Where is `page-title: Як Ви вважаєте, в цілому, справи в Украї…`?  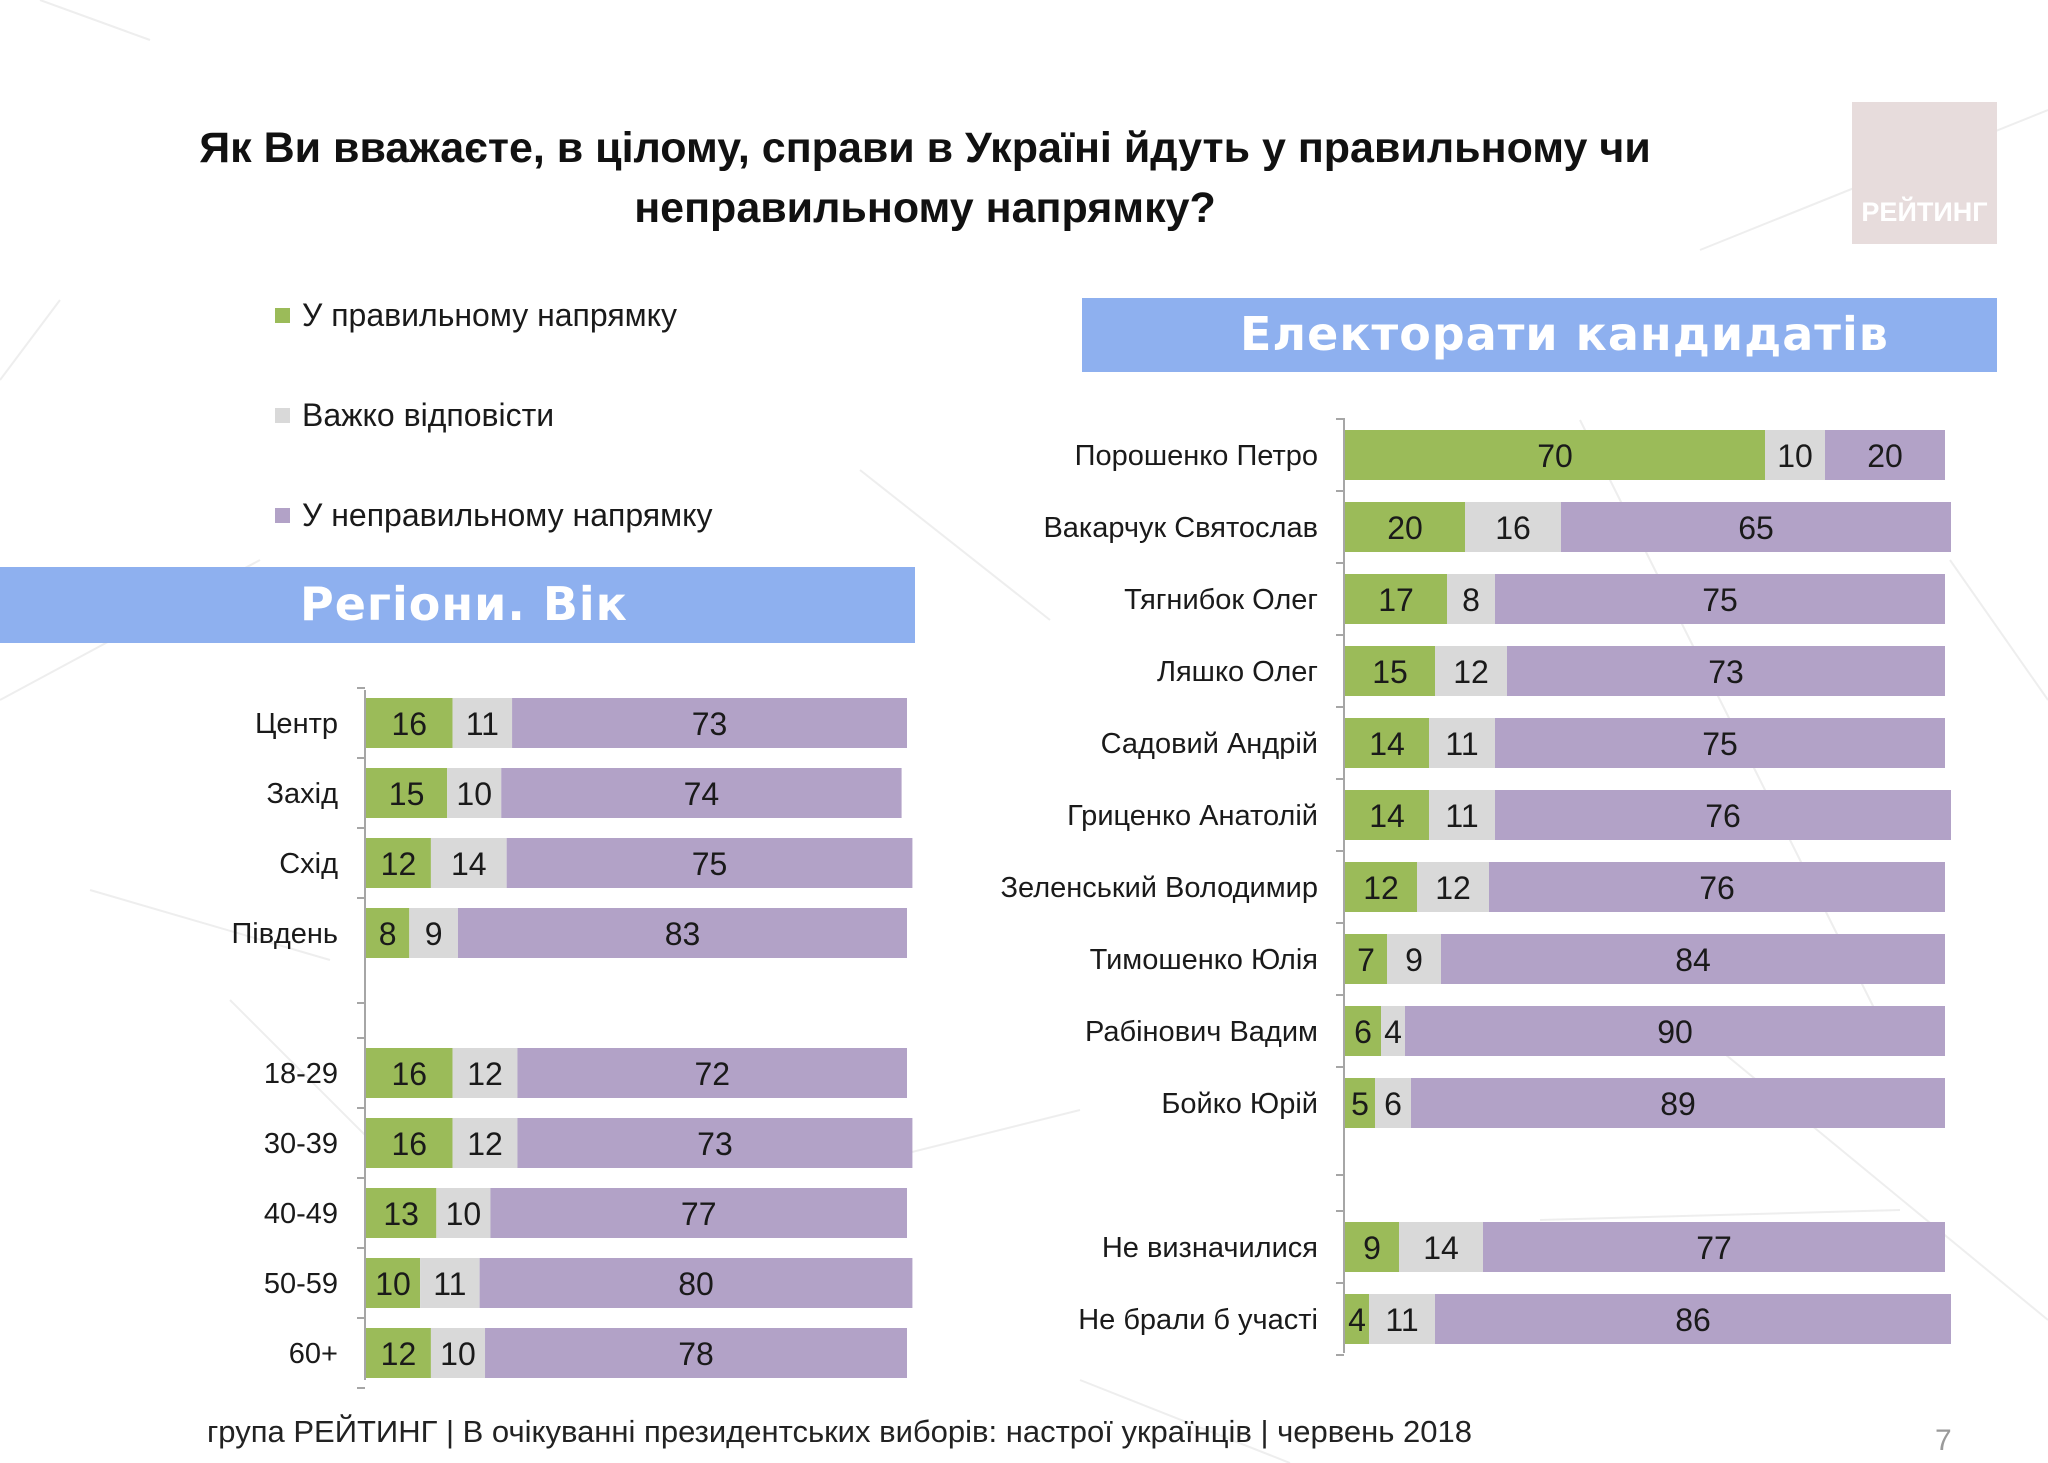
page-title: Як Ви вважаєте, в цілому, справи в Украї… is located at coordinates (925, 178).